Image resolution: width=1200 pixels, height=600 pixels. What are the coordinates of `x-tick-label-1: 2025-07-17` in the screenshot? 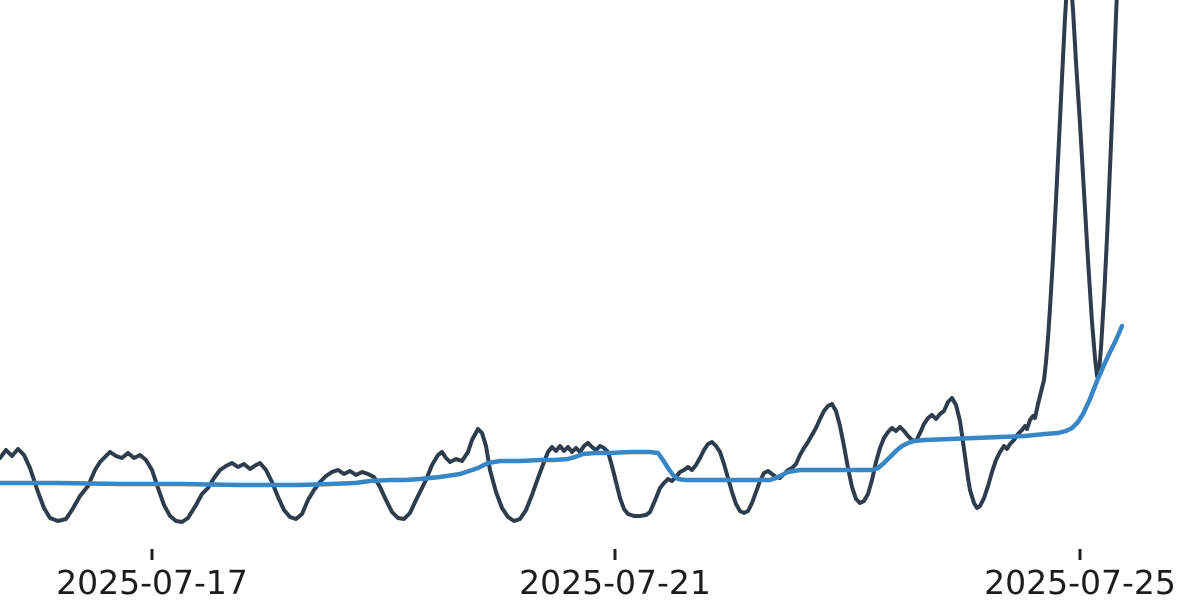 It's located at (152, 581).